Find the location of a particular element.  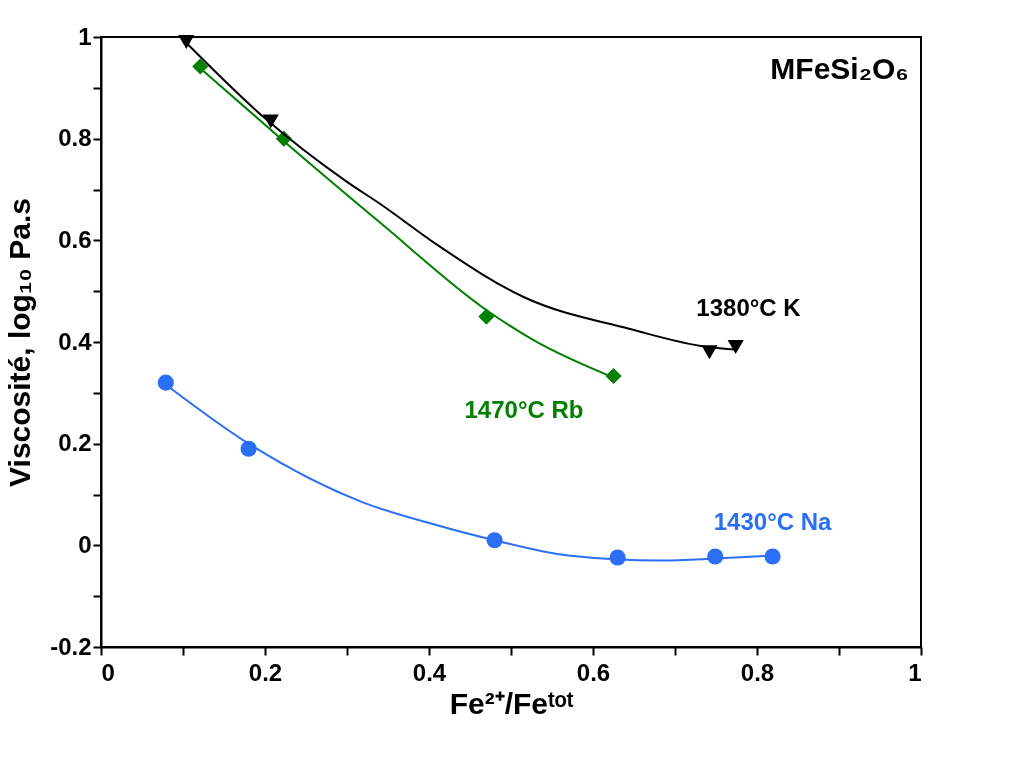

y-tick-label: 0 is located at coordinates (85, 544).